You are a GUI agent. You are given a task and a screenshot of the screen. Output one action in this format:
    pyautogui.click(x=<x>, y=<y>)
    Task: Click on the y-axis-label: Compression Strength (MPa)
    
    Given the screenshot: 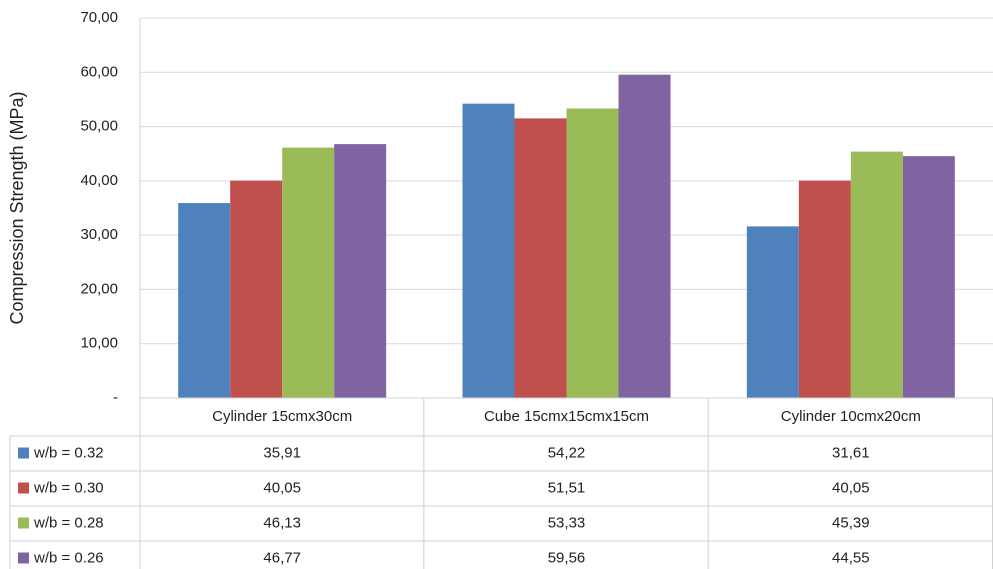 What is the action you would take?
    pyautogui.click(x=17, y=207)
    